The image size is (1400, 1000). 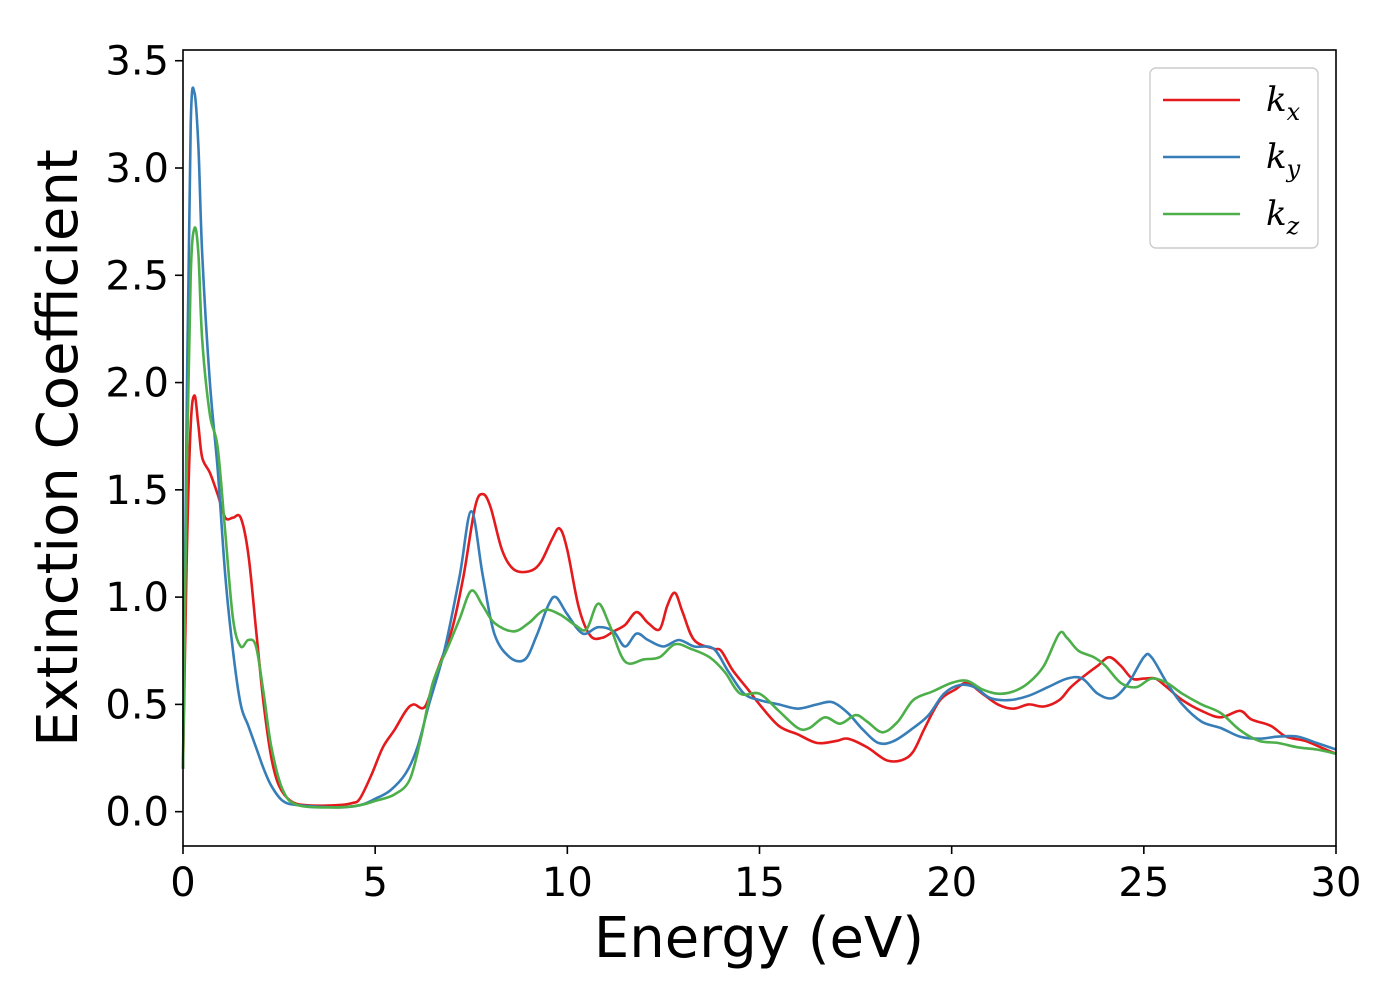 I want to click on y-tick-label: 1.5, so click(x=137, y=491).